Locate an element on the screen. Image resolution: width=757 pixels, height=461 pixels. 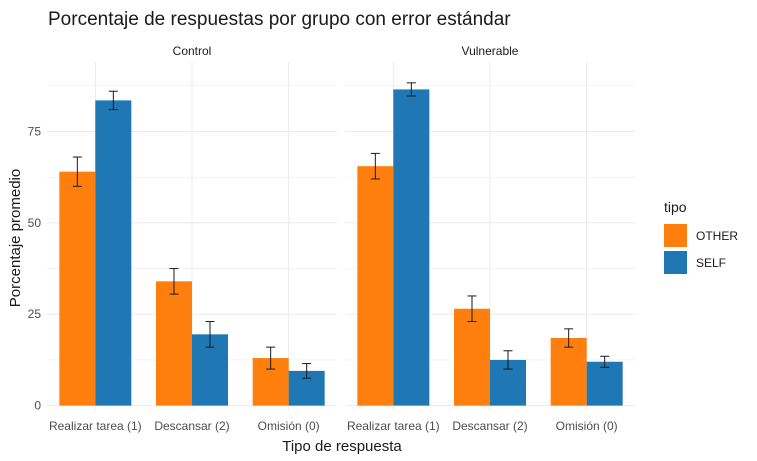
y-axis-title: Porcentaje promedio is located at coordinates (15, 238).